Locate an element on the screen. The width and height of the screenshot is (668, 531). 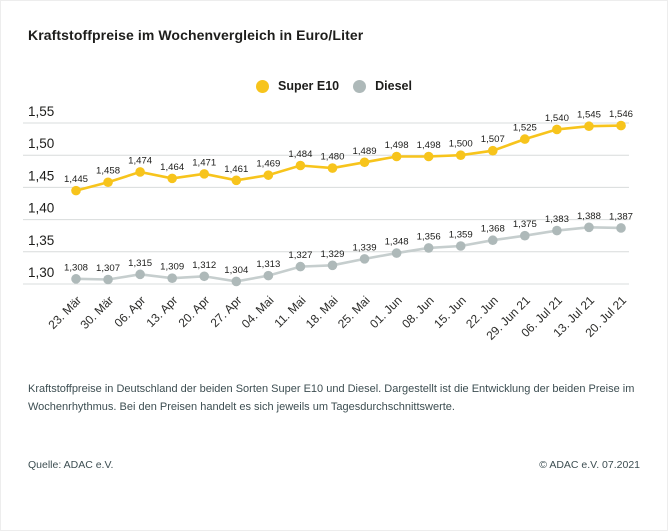
diesel-value-label: 1,339 is located at coordinates (365, 247).